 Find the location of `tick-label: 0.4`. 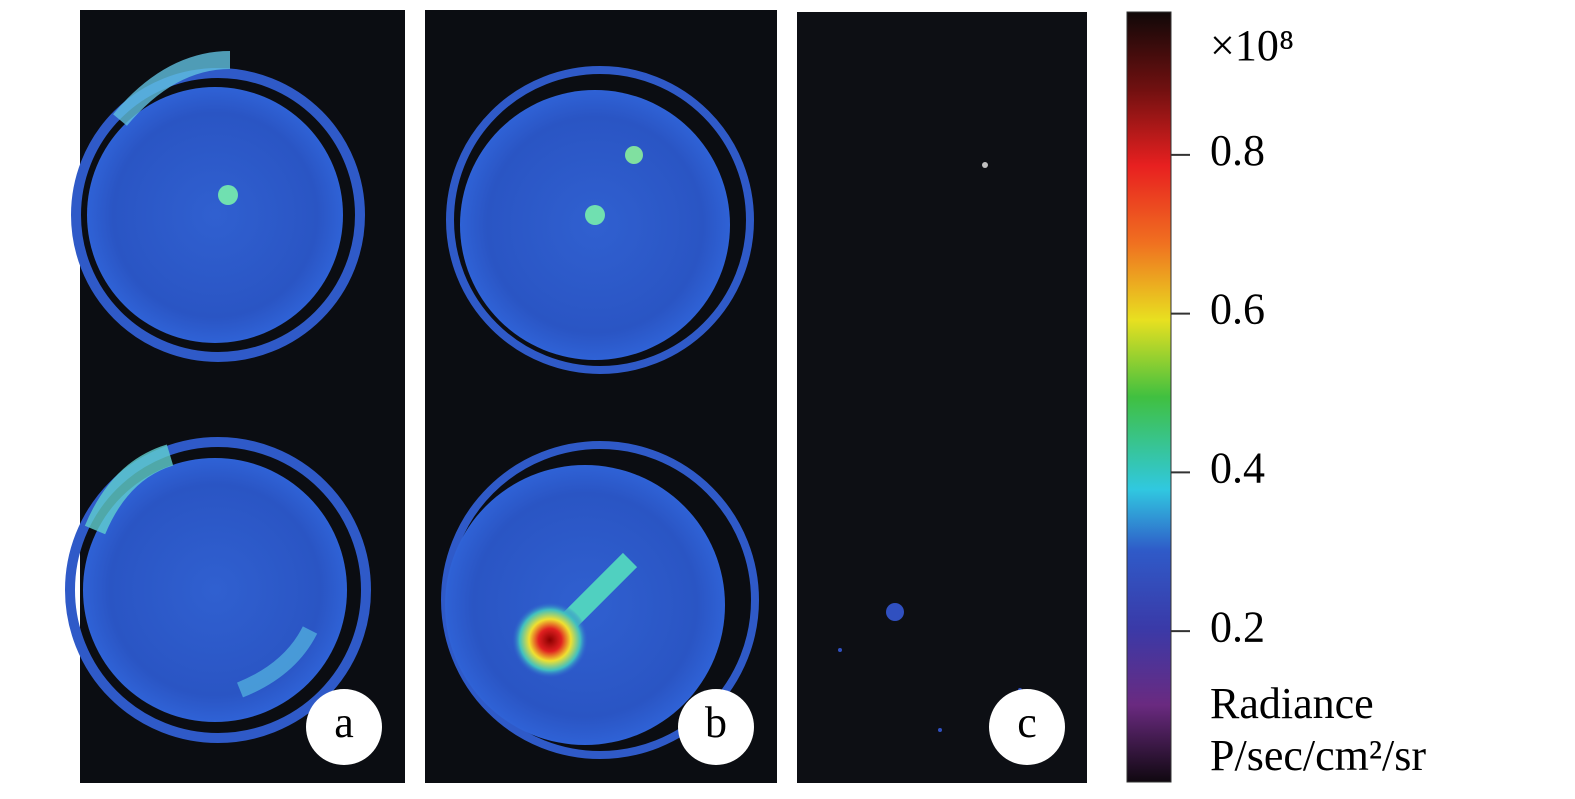

tick-label: 0.4 is located at coordinates (1237, 468).